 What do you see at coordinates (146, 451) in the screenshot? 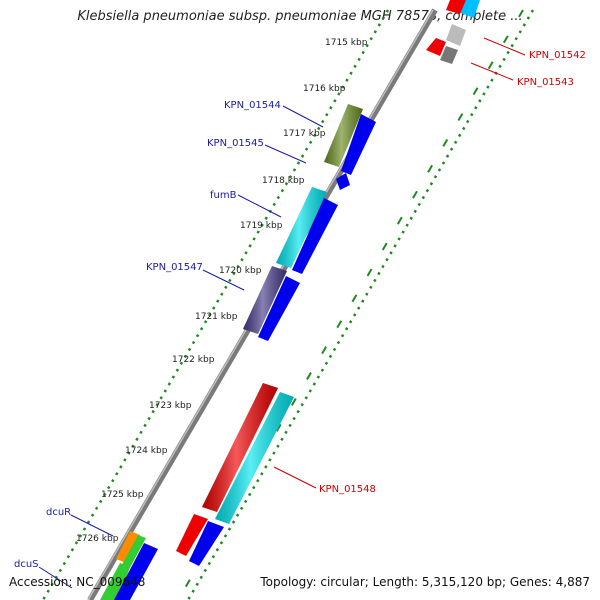
I see `tick-label: 1724 kbp` at bounding box center [146, 451].